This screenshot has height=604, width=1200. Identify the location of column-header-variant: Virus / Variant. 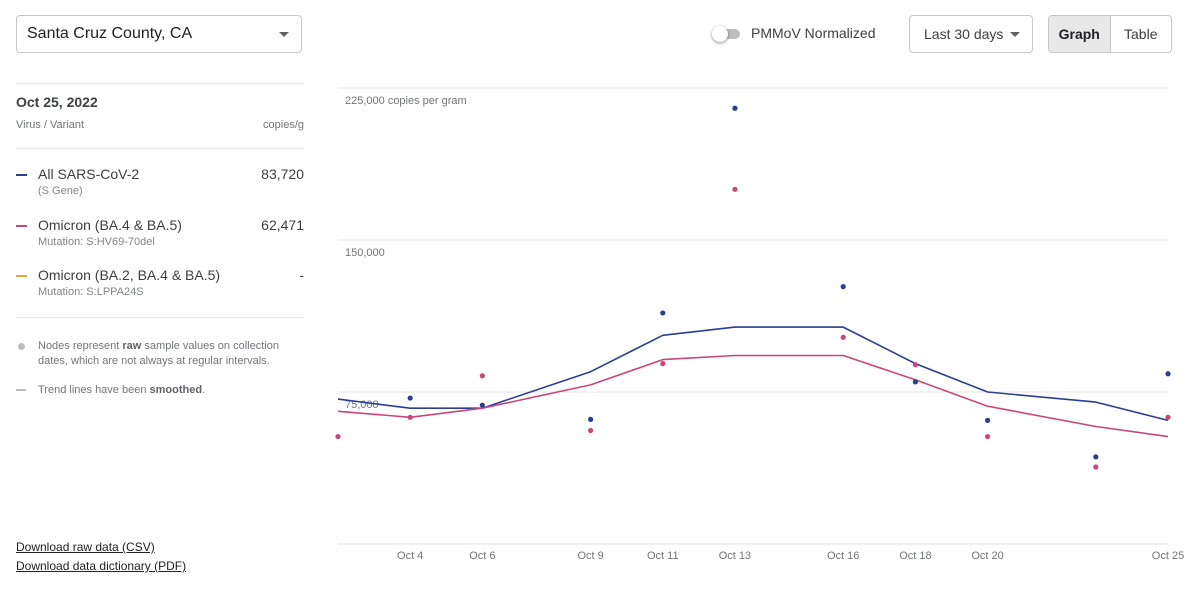
(50, 125).